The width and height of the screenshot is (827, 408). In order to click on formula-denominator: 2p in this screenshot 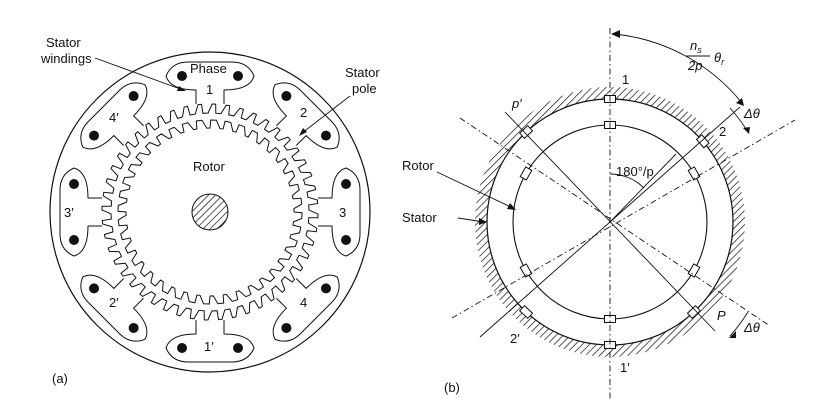, I will do `click(694, 65)`.